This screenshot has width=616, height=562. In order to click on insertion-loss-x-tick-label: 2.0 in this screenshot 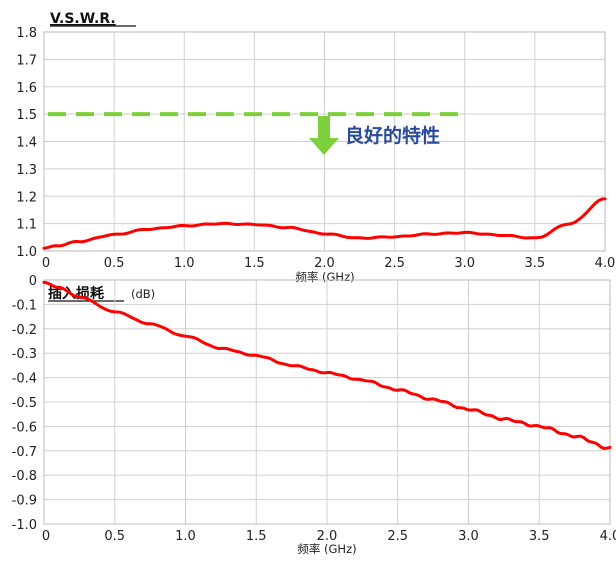, I will do `click(327, 536)`.